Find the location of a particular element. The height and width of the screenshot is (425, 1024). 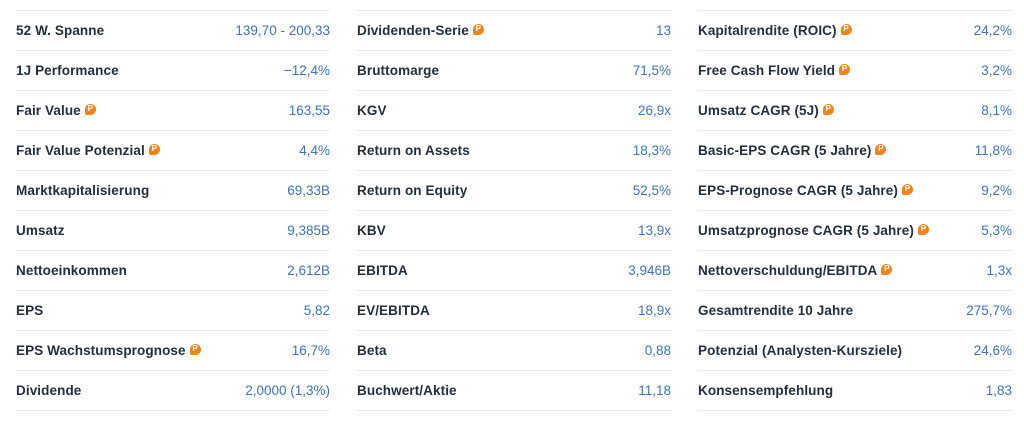

metric-value: 5,82 is located at coordinates (316, 310).